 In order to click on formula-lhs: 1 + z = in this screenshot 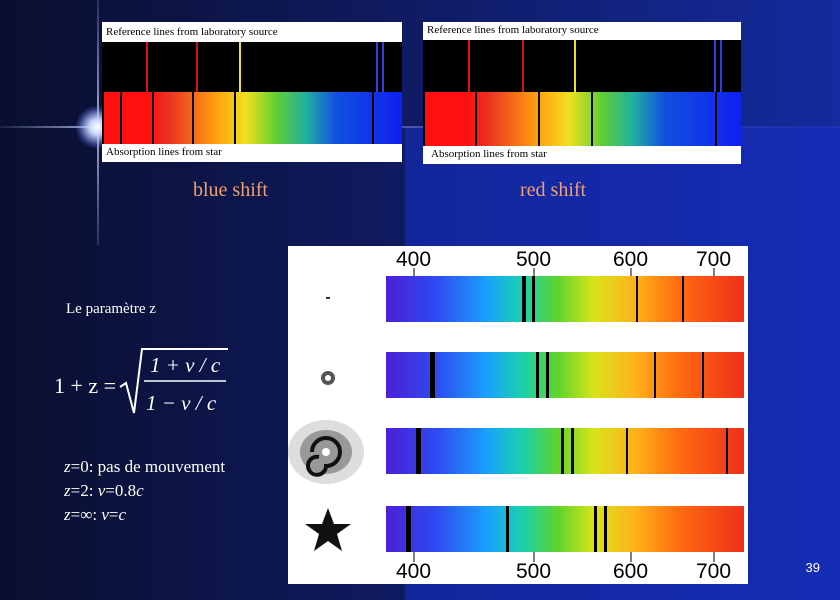, I will do `click(85, 385)`.